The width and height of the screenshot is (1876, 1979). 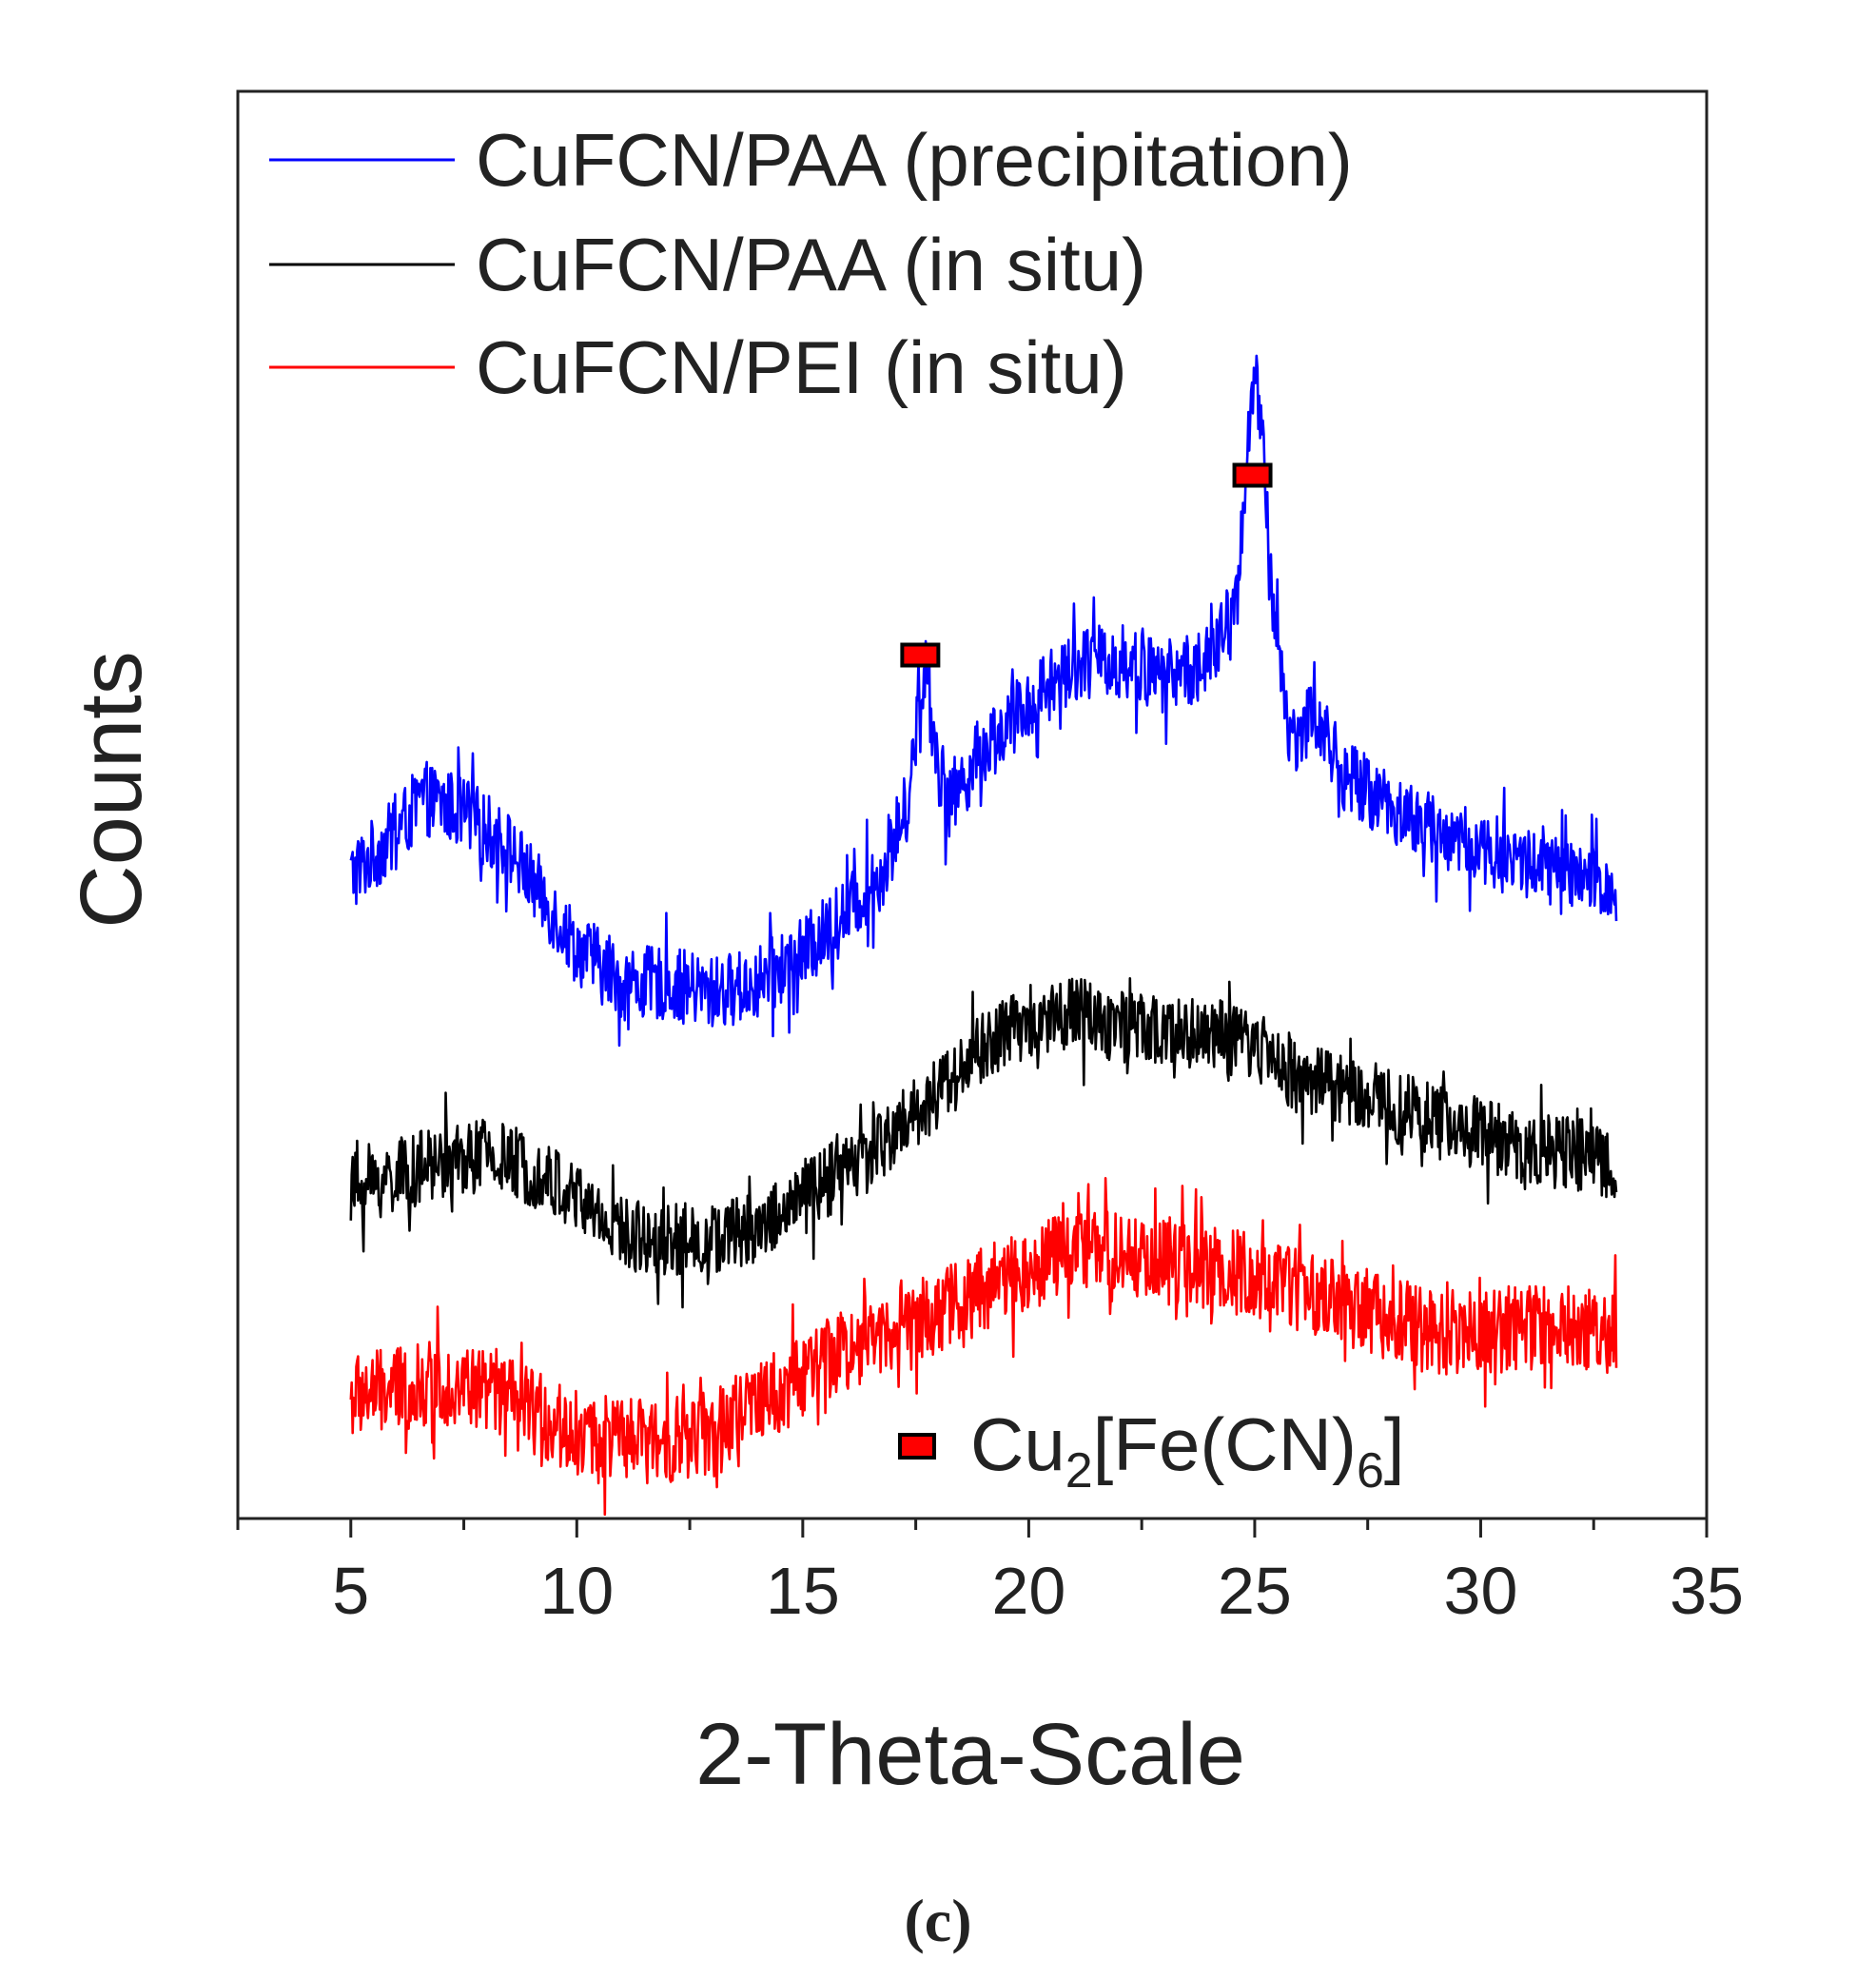 What do you see at coordinates (917, 1447) in the screenshot?
I see `annotation-marker` at bounding box center [917, 1447].